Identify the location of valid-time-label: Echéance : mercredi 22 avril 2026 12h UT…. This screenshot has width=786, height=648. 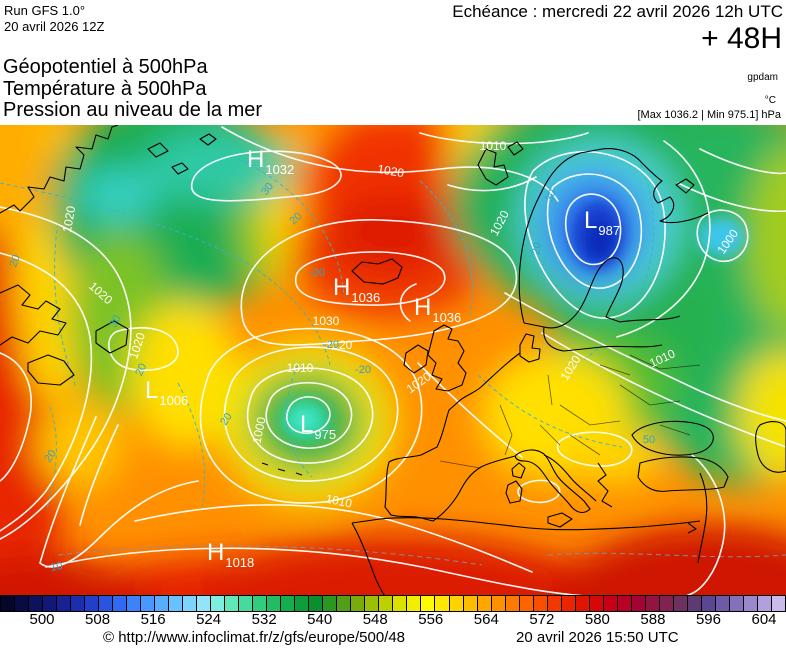
(617, 11).